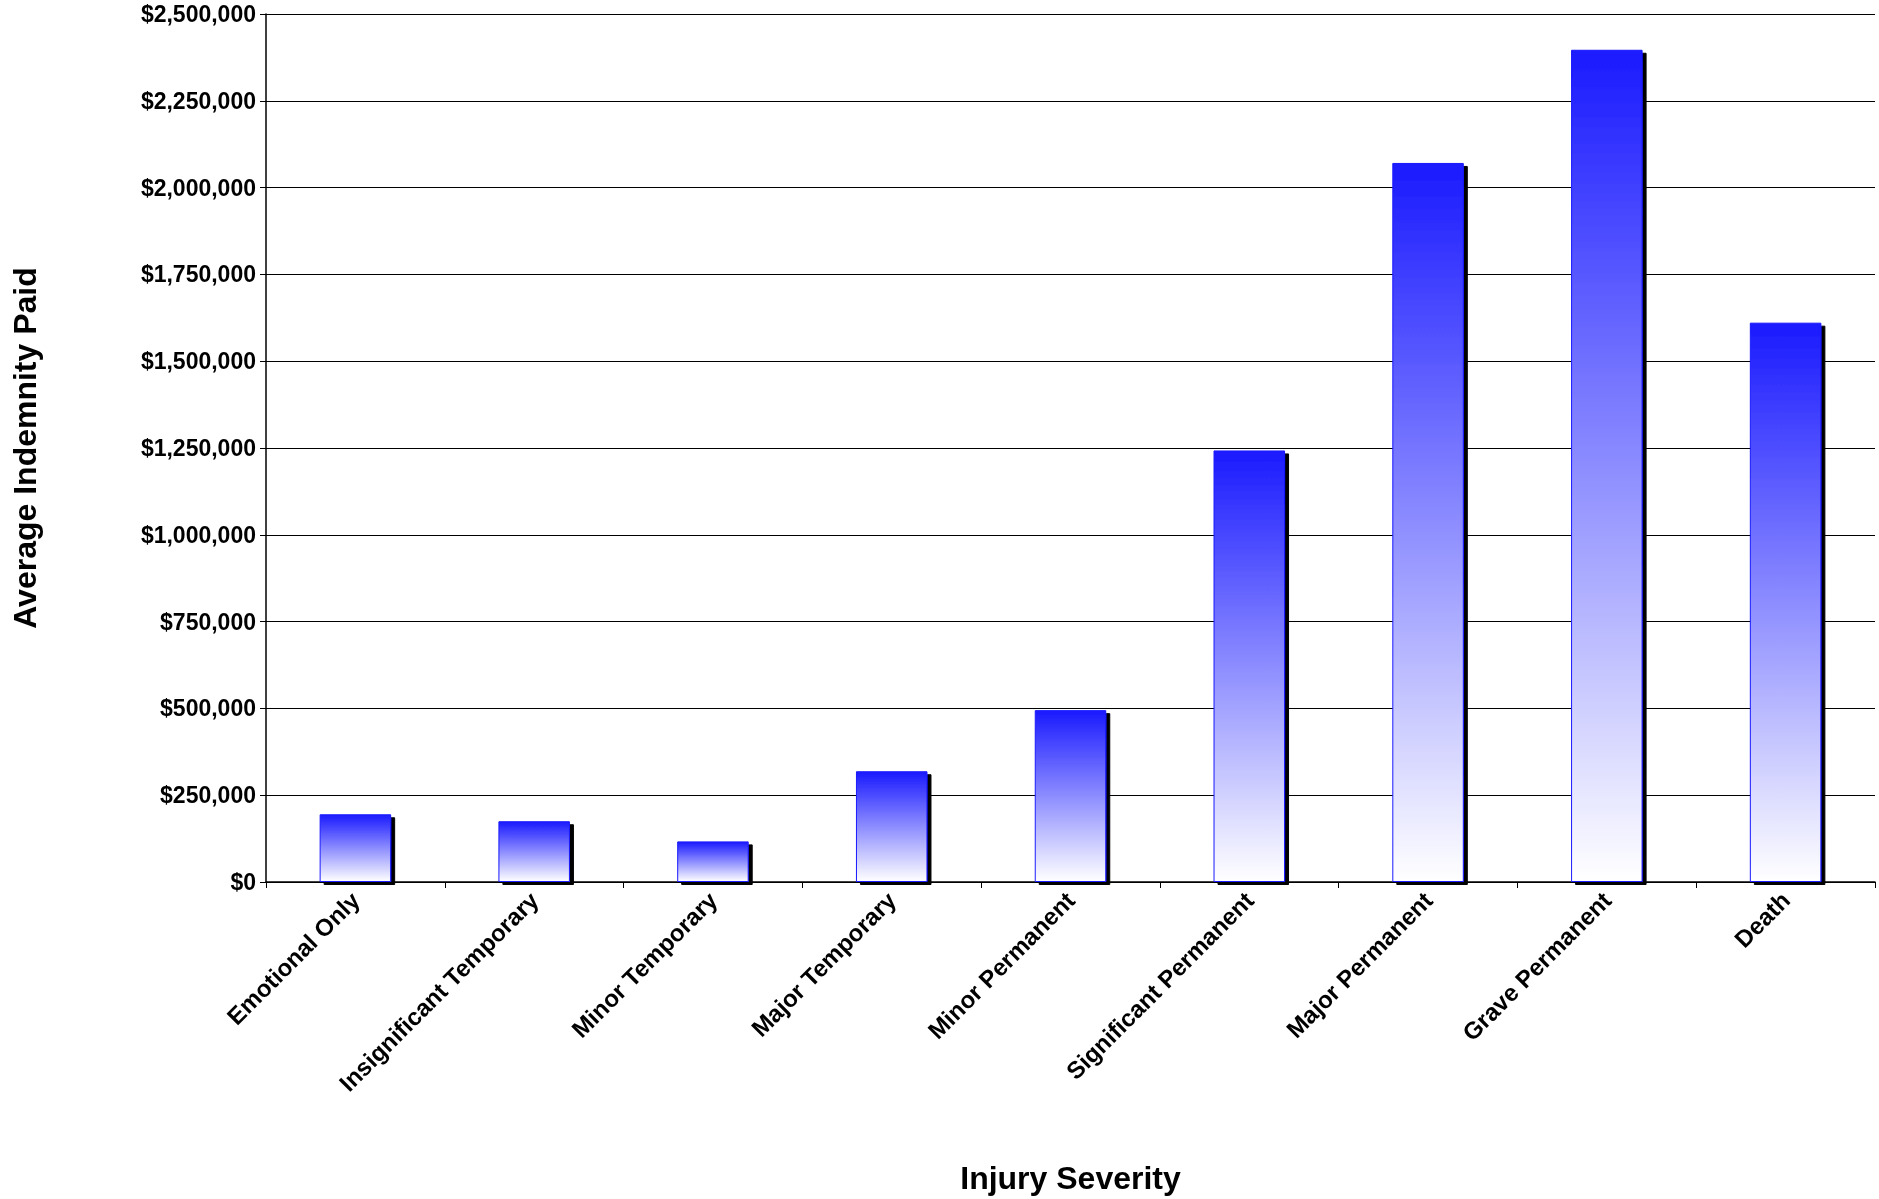 This screenshot has height=1199, width=1879. What do you see at coordinates (198, 534) in the screenshot?
I see `y-tick-label: $1,000,000` at bounding box center [198, 534].